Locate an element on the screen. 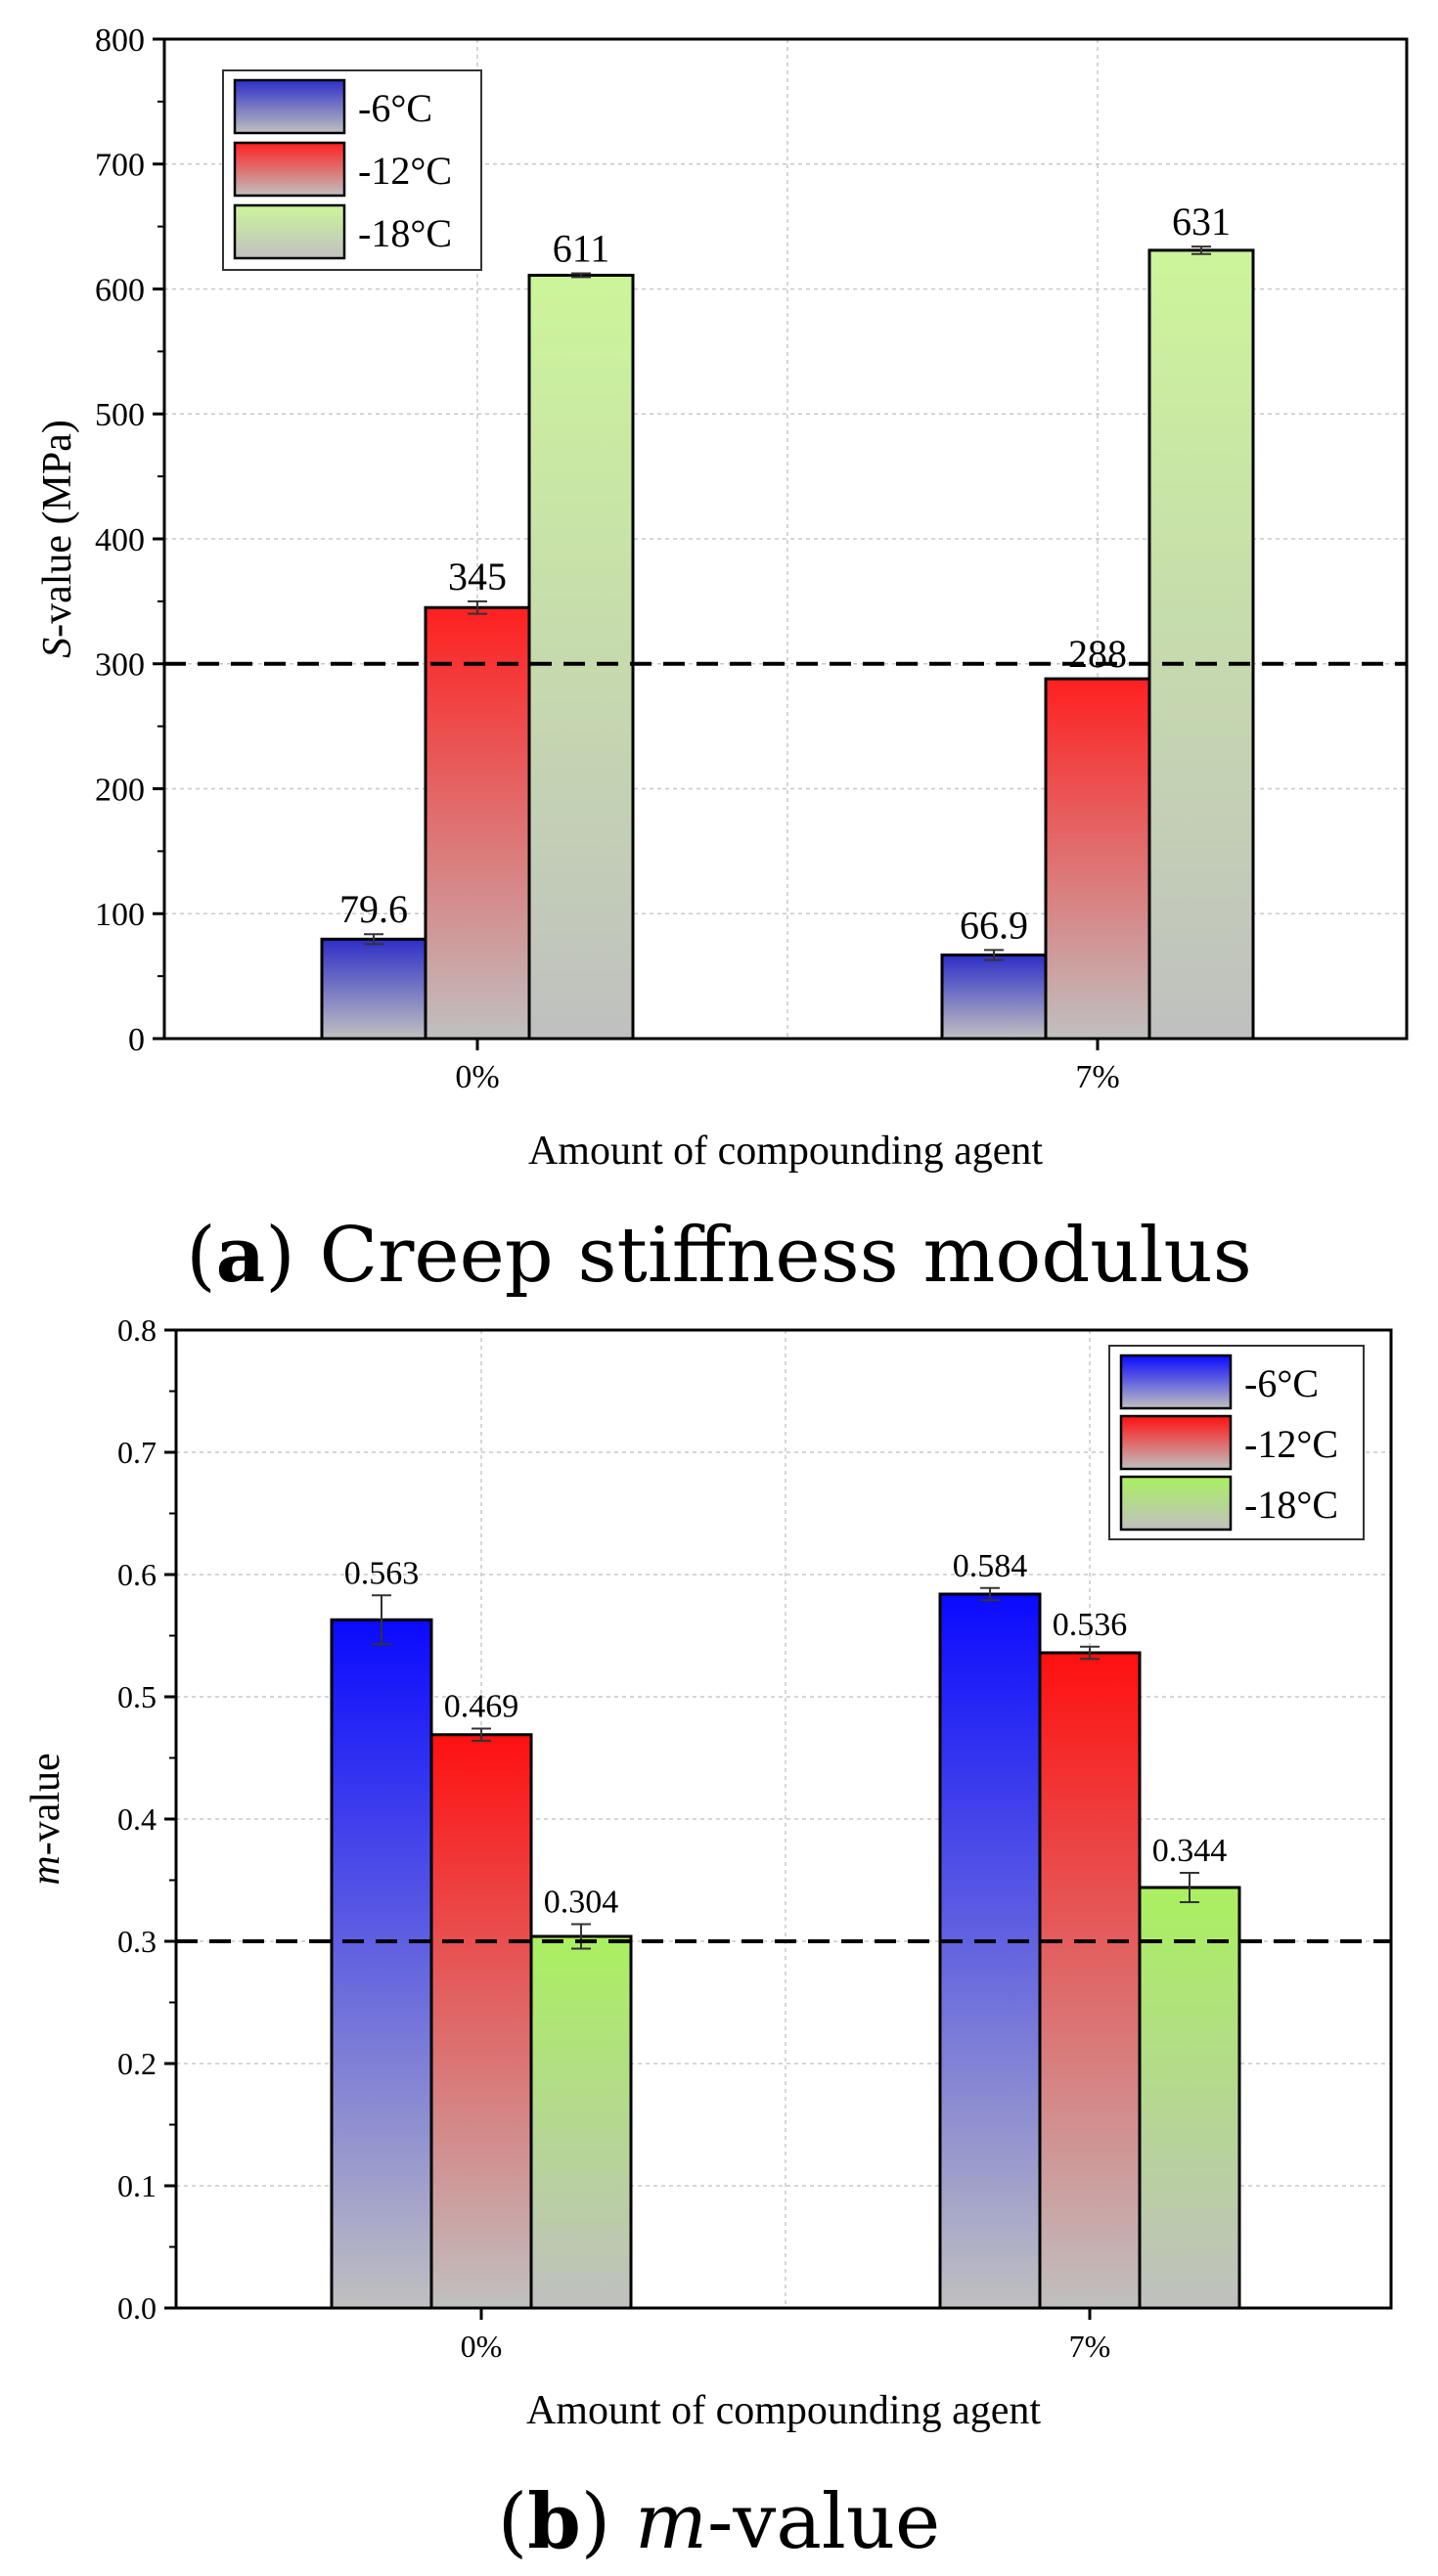 This screenshot has height=2576, width=1438. data-label: 288 is located at coordinates (1098, 654).